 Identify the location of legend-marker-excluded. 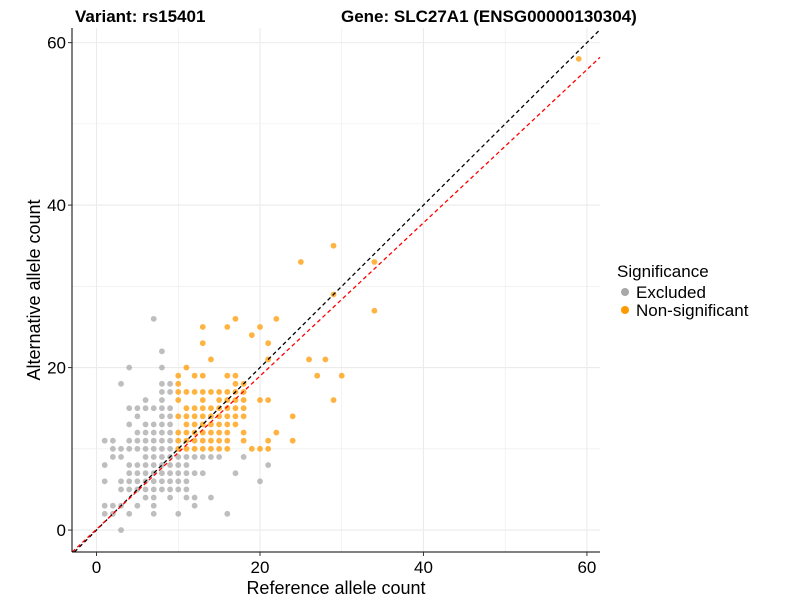
(625, 292).